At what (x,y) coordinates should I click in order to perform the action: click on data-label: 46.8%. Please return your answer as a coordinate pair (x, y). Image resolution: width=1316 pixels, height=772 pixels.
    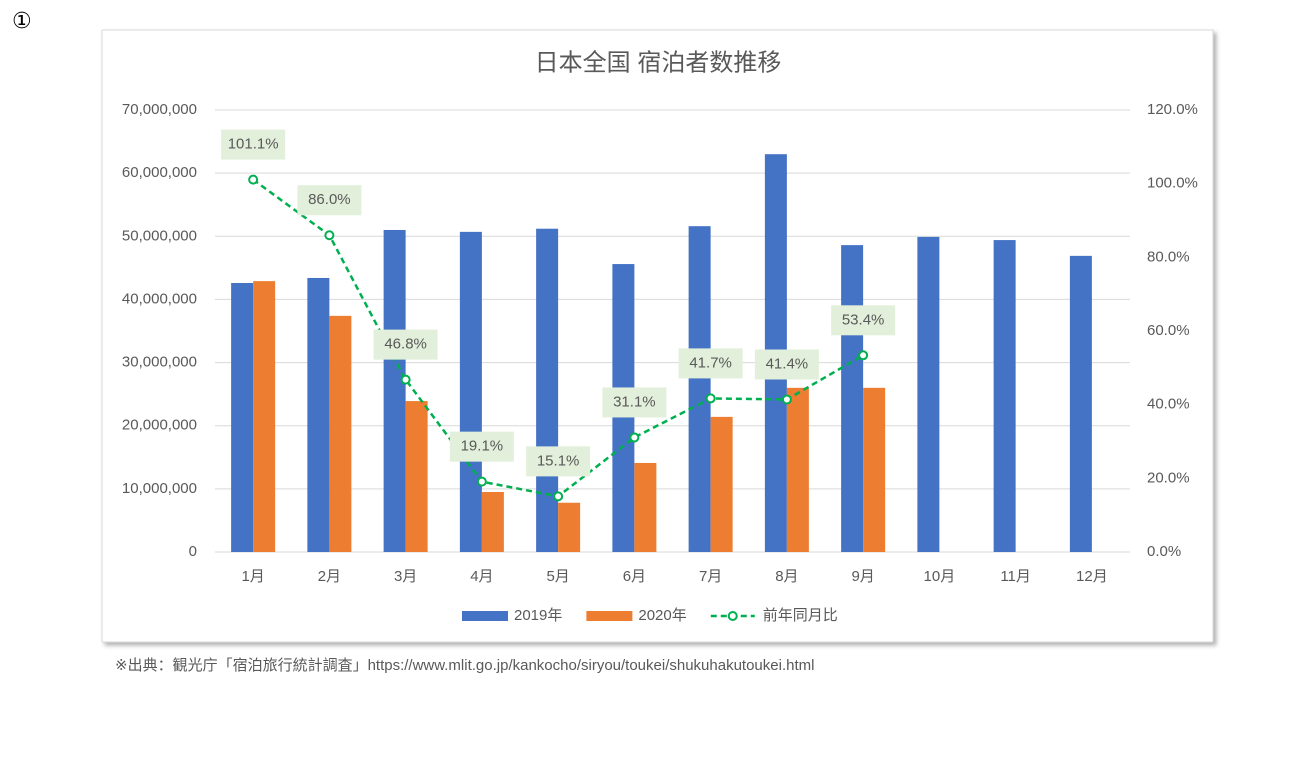
    Looking at the image, I should click on (405, 344).